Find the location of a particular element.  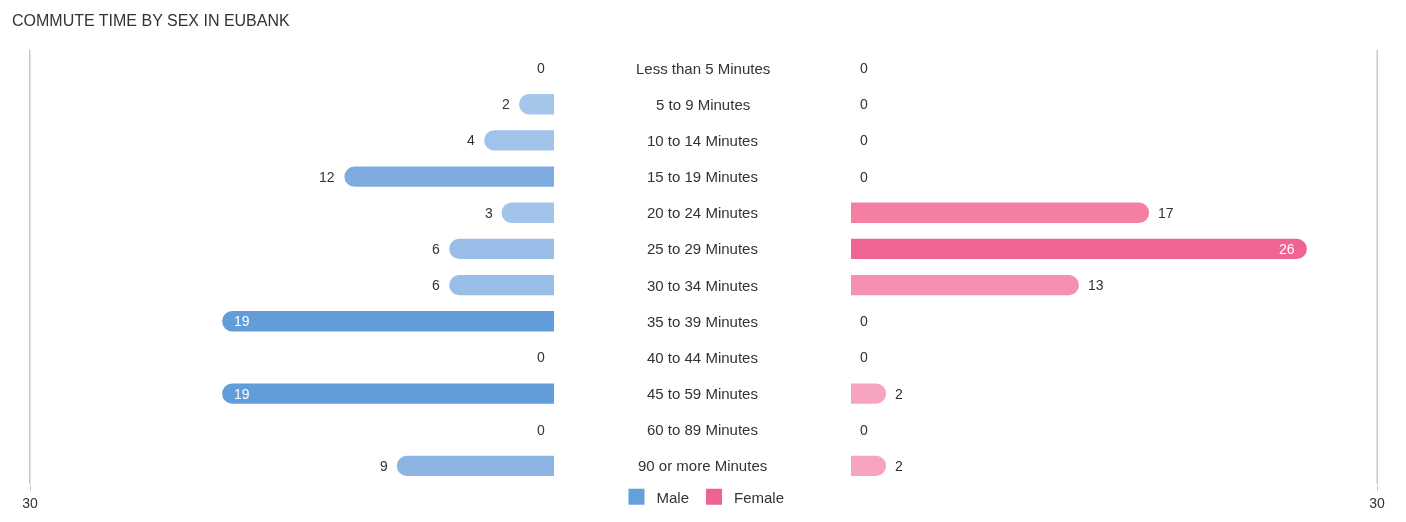

y-tick-label: 25 to 29 Minutes is located at coordinates (702, 248).